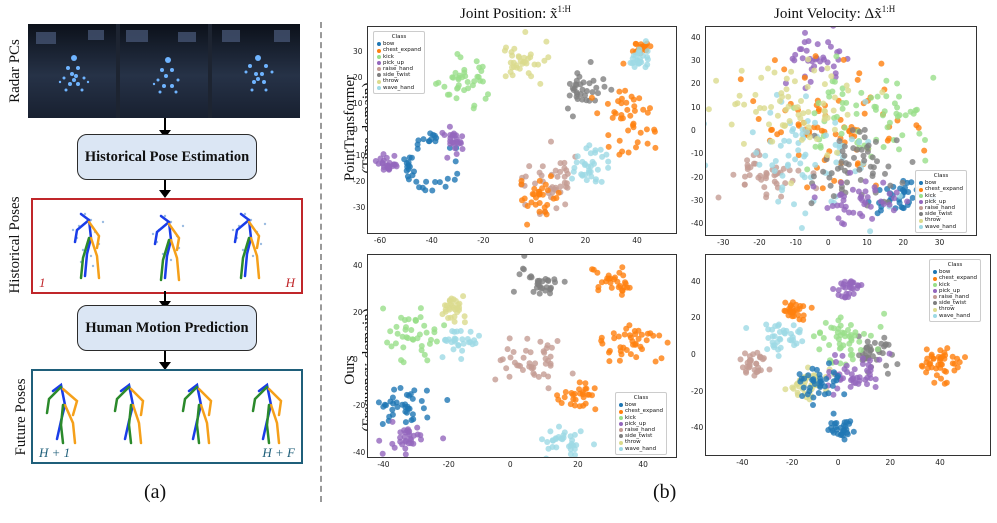 This screenshot has height=523, width=997. What do you see at coordinates (641, 405) in the screenshot?
I see `legend-item: bow` at bounding box center [641, 405].